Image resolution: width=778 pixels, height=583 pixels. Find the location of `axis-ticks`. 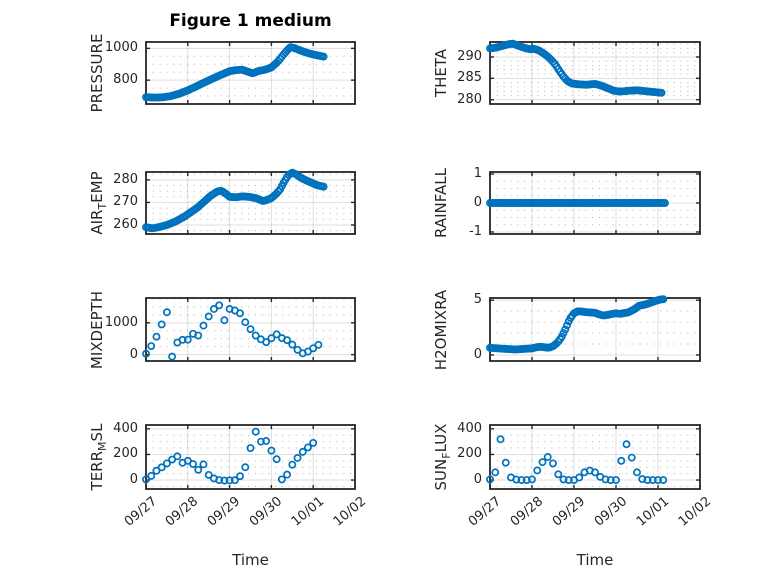

axis-ticks is located at coordinates (595, 457).